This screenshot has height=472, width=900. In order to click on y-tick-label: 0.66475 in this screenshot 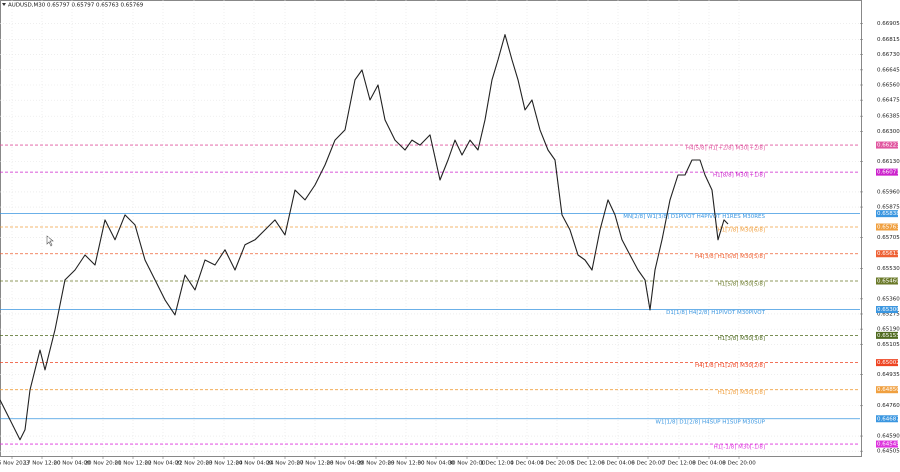, I will do `click(888, 101)`.